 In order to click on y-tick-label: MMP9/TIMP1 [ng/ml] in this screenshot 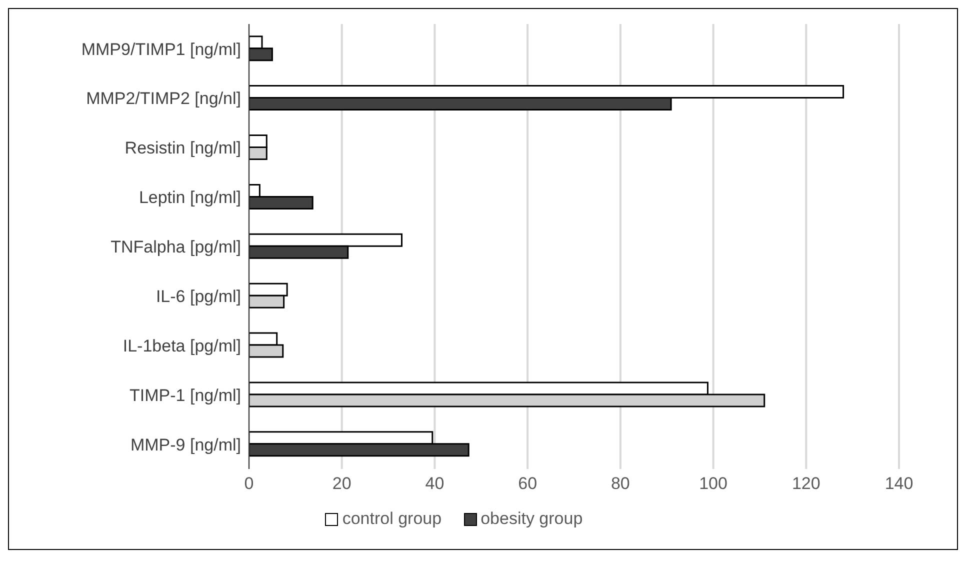, I will do `click(161, 49)`.